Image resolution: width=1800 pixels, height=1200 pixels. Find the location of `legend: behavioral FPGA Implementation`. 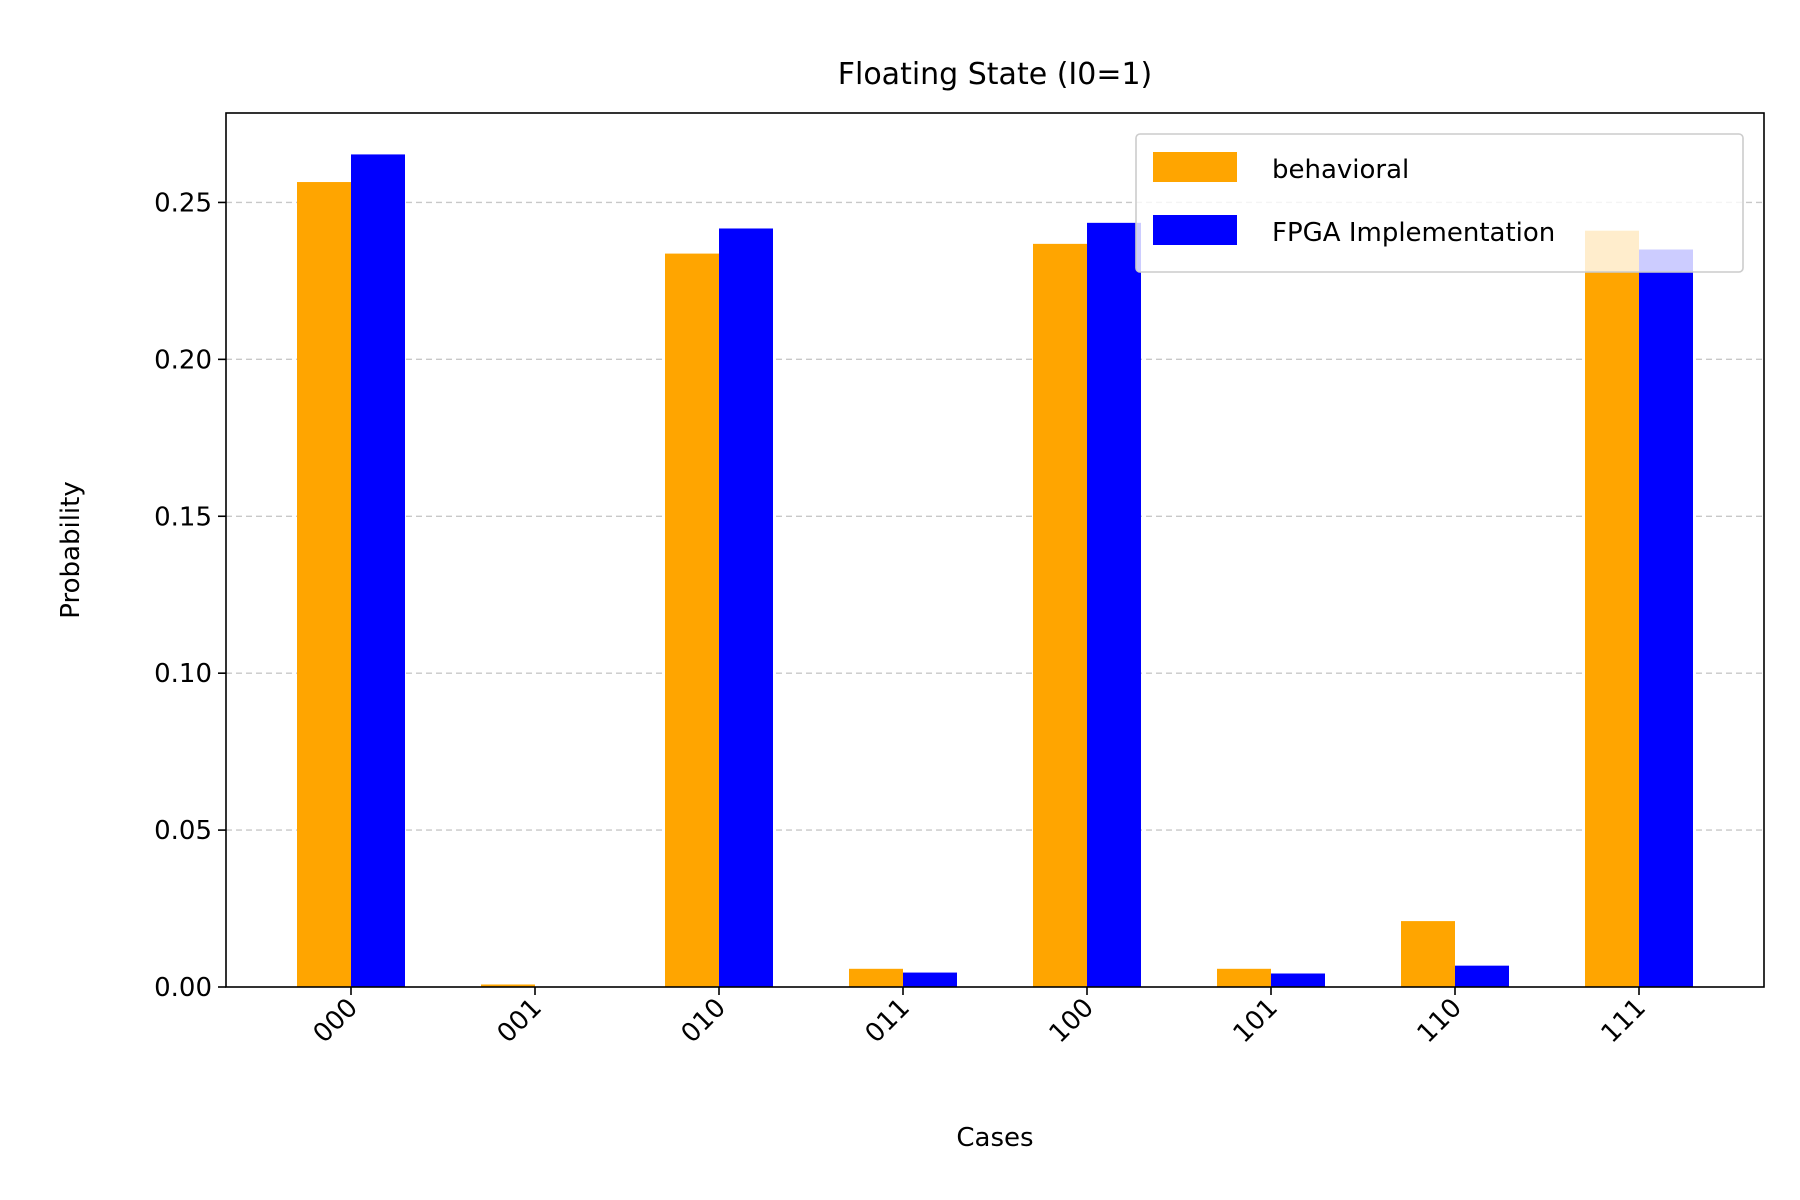

legend: behavioral FPGA Implementation is located at coordinates (1439, 203).